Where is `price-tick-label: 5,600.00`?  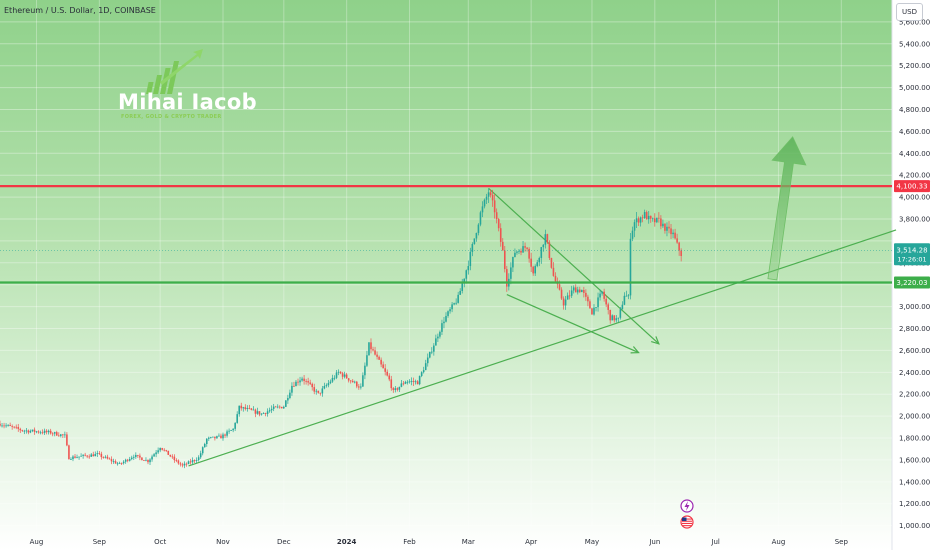 price-tick-label: 5,600.00 is located at coordinates (914, 22).